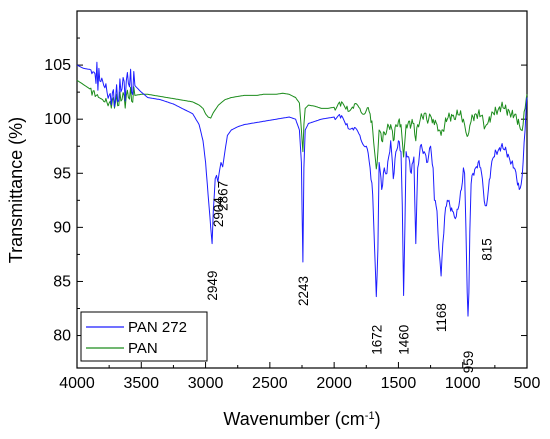 The image size is (550, 439). I want to click on x-tick-label: 1500, so click(399, 383).